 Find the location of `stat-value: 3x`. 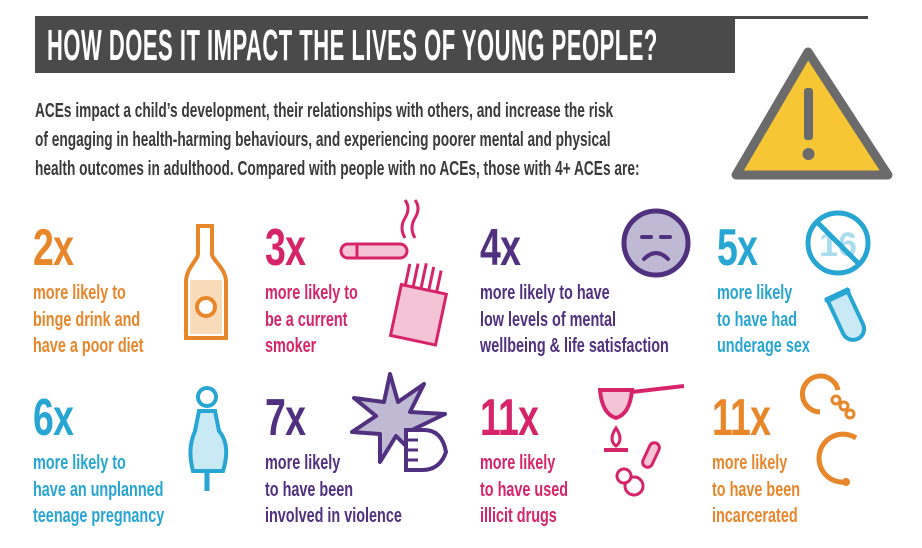

stat-value: 3x is located at coordinates (285, 248).